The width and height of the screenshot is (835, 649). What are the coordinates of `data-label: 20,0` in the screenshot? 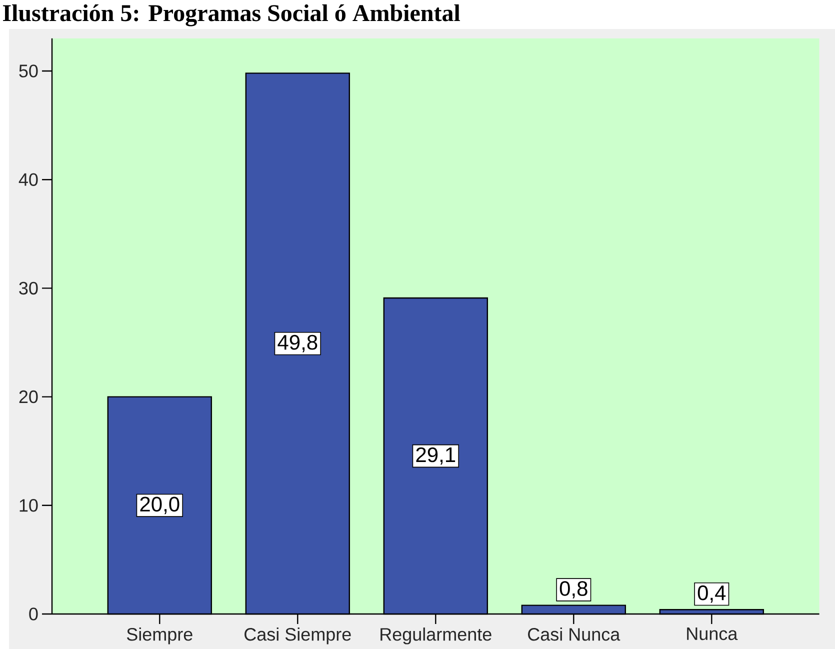 It's located at (160, 505).